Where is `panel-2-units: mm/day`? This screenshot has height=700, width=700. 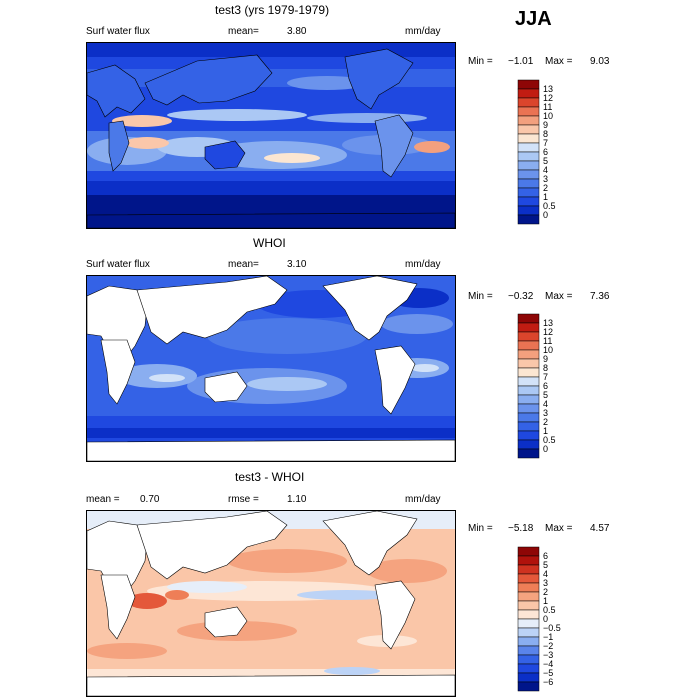 panel-2-units: mm/day is located at coordinates (423, 264).